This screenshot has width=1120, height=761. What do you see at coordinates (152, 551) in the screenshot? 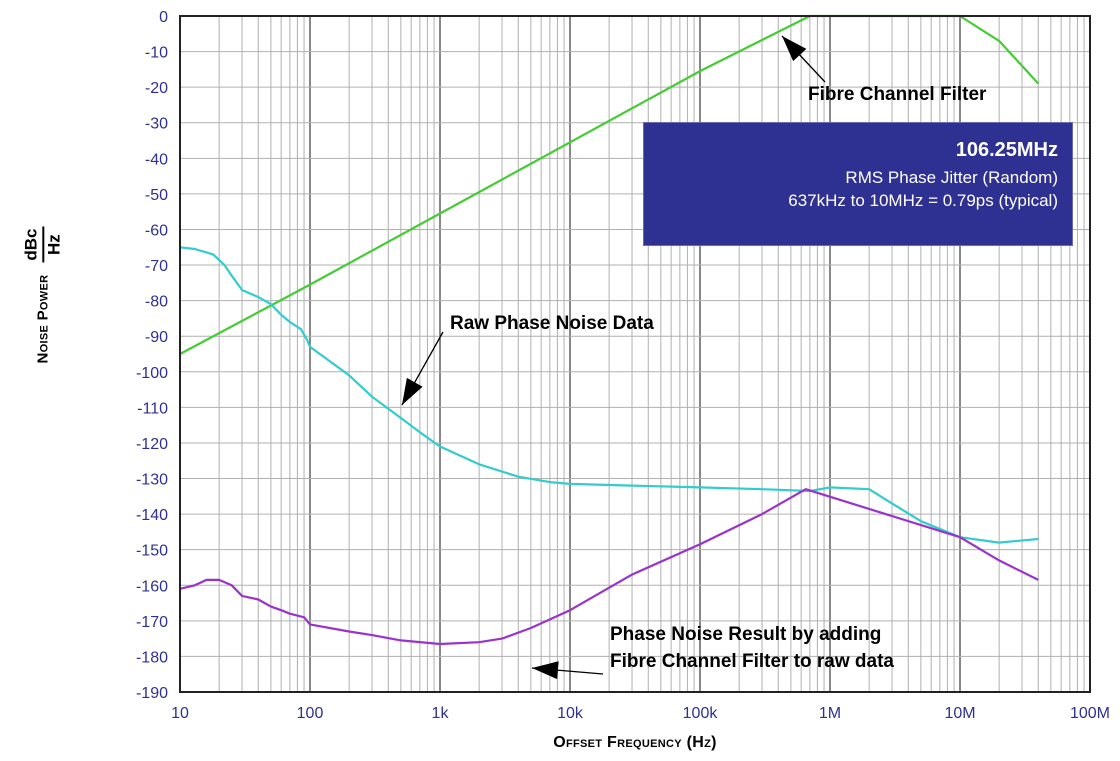
I see `y-tick-label: -150` at bounding box center [152, 551].